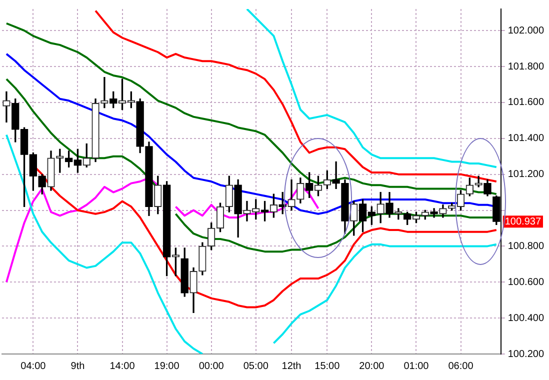 The image size is (549, 380). I want to click on y-tick-label: 101.600, so click(526, 102).